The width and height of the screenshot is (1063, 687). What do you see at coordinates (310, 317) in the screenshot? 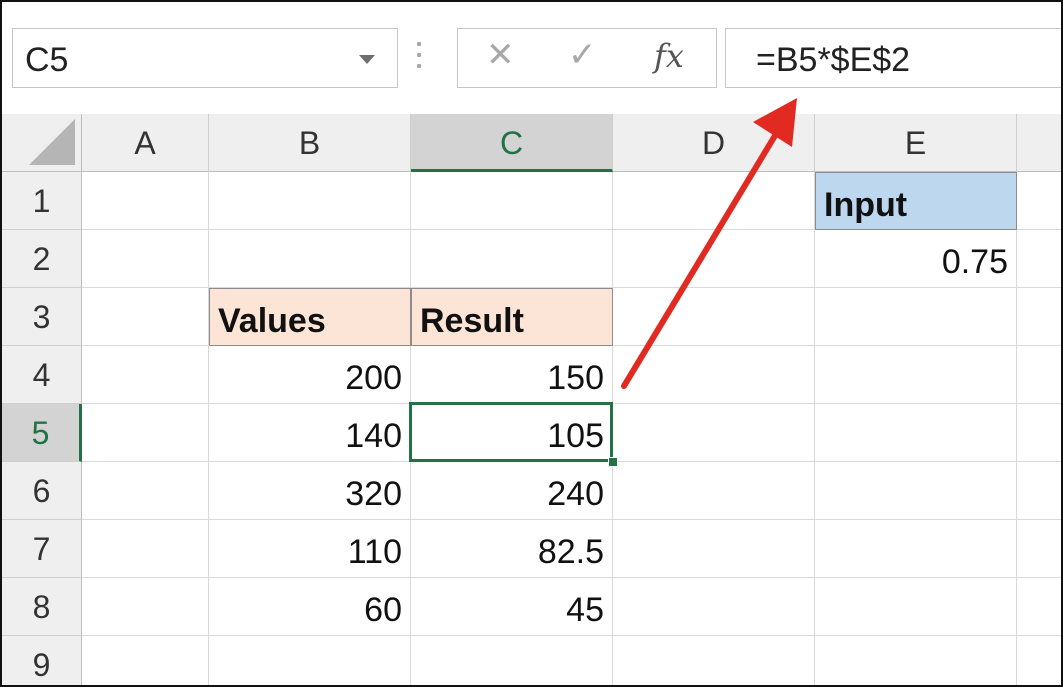
I see `cell-b3: Values` at bounding box center [310, 317].